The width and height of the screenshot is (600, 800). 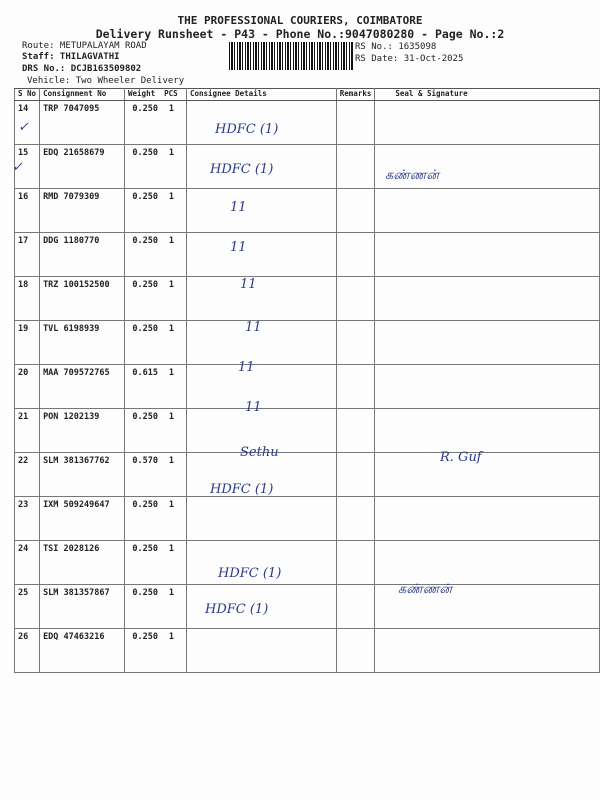 What do you see at coordinates (291, 56) in the screenshot?
I see `barcode` at bounding box center [291, 56].